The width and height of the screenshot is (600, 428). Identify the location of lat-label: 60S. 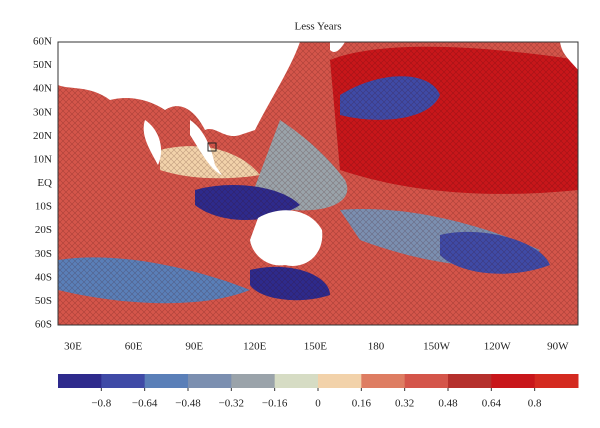
(43, 325).